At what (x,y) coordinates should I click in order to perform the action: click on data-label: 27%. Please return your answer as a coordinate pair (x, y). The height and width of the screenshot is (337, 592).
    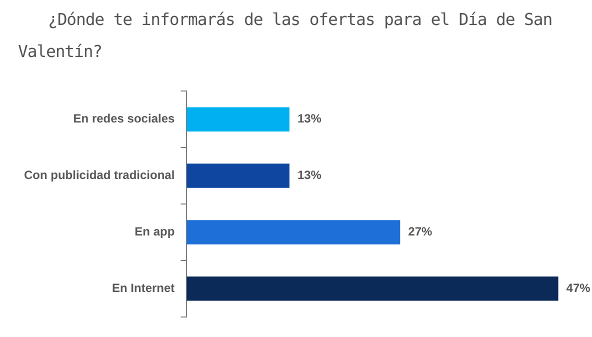
    Looking at the image, I should click on (420, 231).